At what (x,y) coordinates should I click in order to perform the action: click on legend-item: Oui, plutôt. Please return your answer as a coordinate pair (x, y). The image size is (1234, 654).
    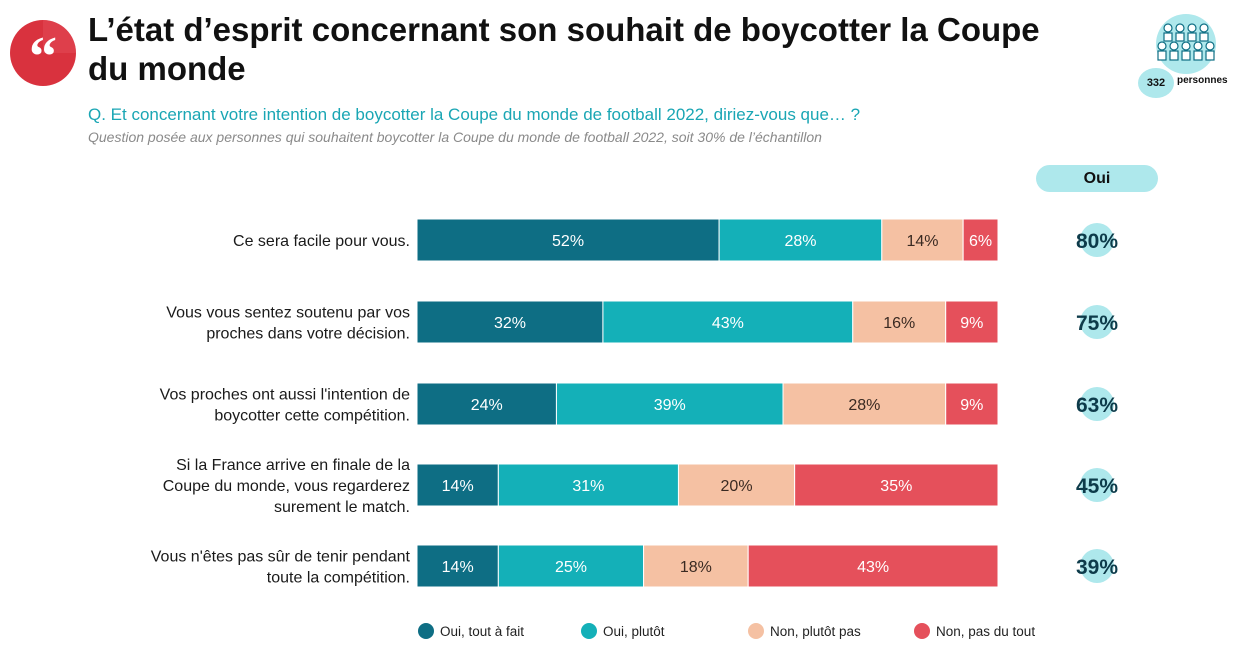
    Looking at the image, I should click on (623, 632).